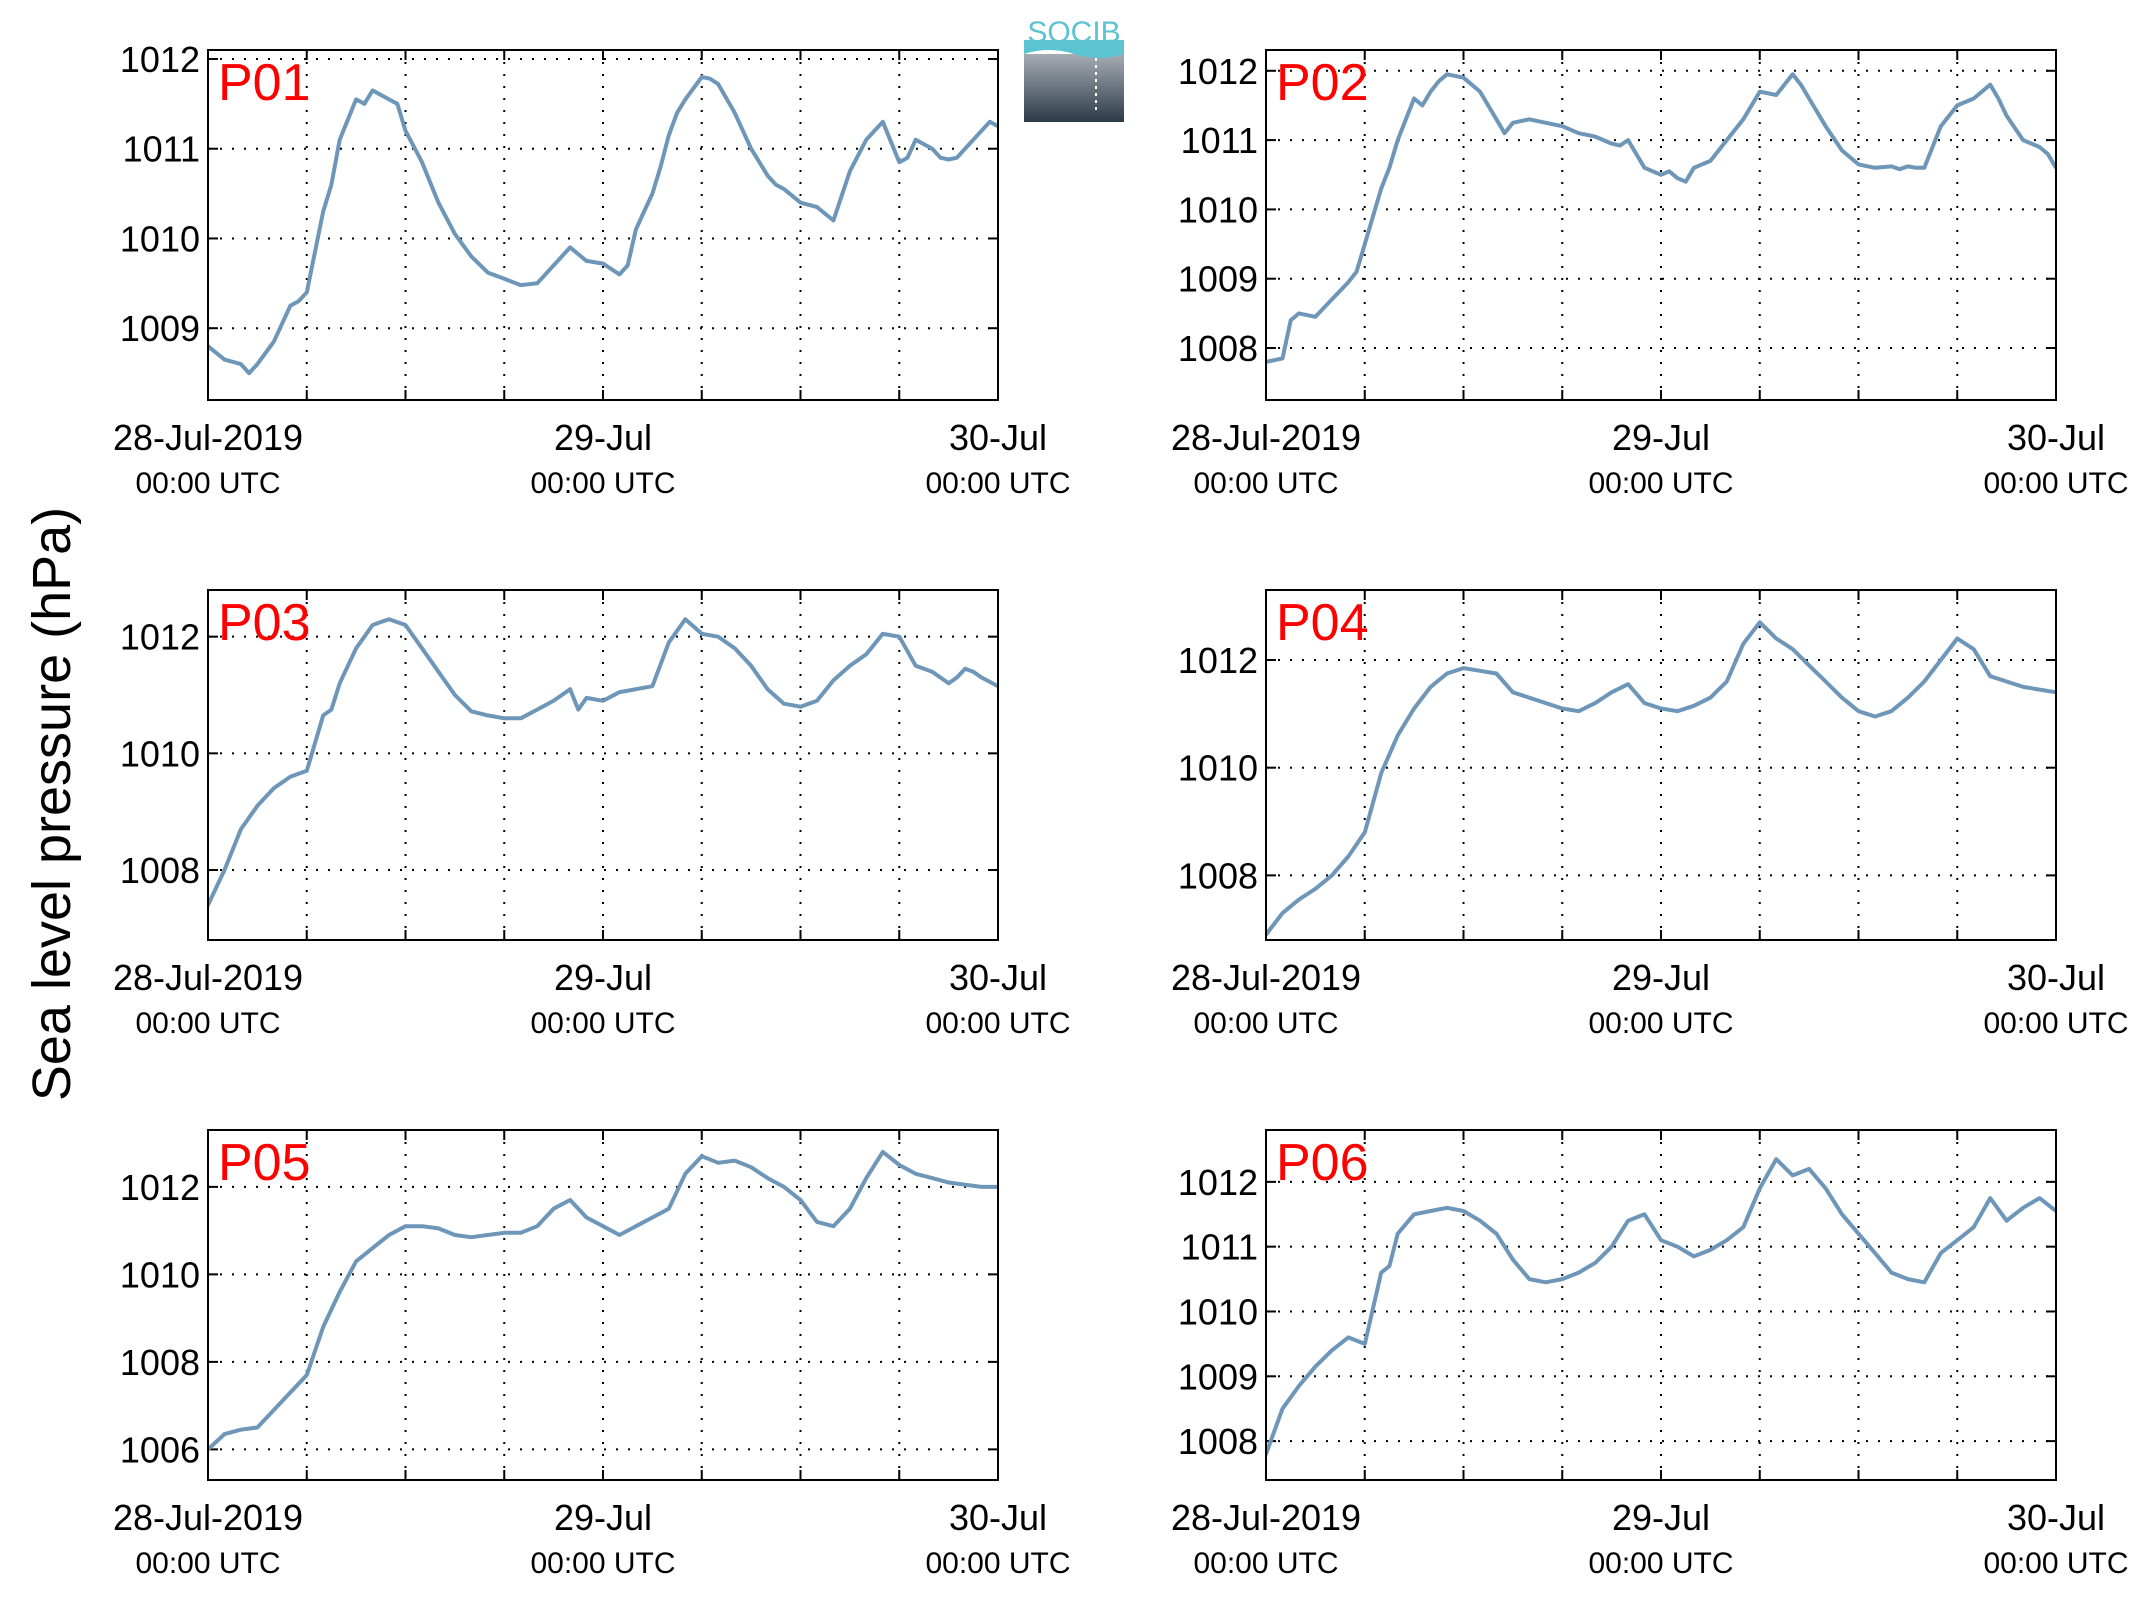 This screenshot has width=2142, height=1613. What do you see at coordinates (603, 1300) in the screenshot?
I see `series-line-p05` at bounding box center [603, 1300].